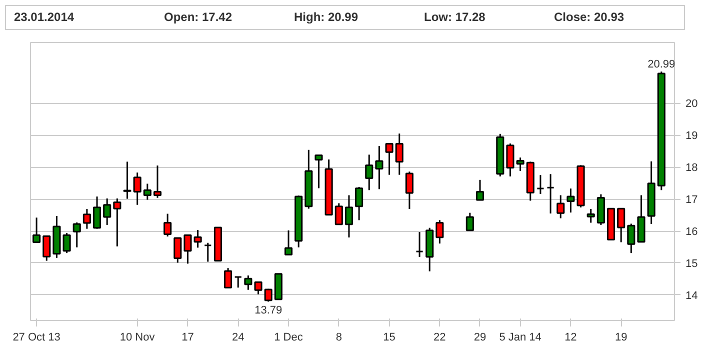 The width and height of the screenshot is (716, 354). I want to click on text: High: 20.99, so click(327, 17).